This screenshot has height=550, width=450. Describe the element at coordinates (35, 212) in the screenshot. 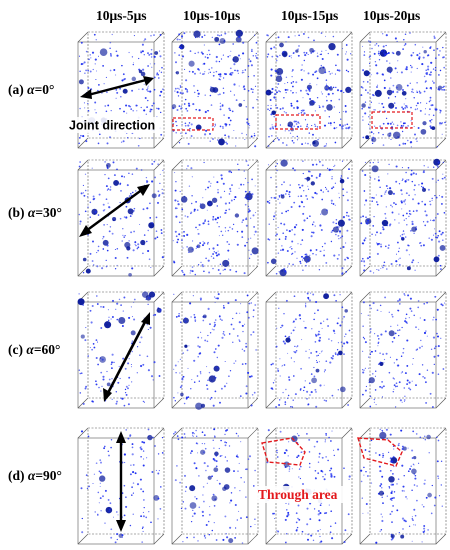

I see `row-label-b: (b) α=30°` at that location.